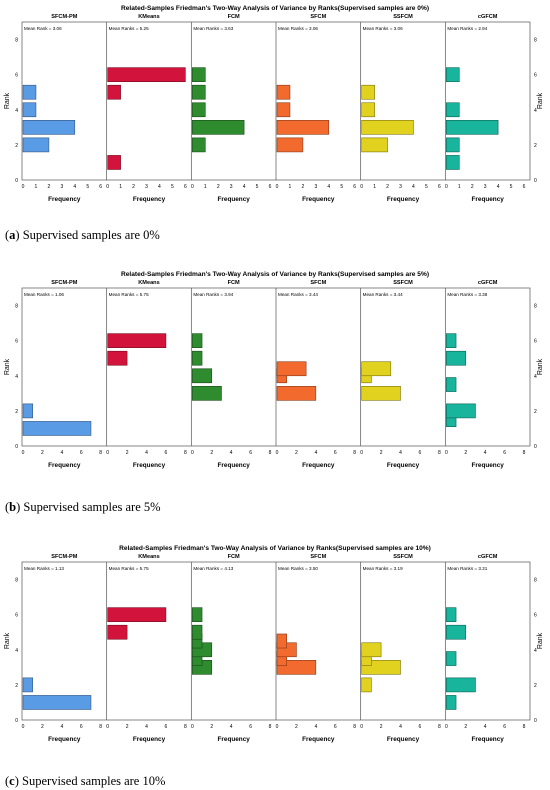 This screenshot has width=550, height=790. I want to click on mean-rank-label: Mean Ranks = 5.25, so click(129, 28).